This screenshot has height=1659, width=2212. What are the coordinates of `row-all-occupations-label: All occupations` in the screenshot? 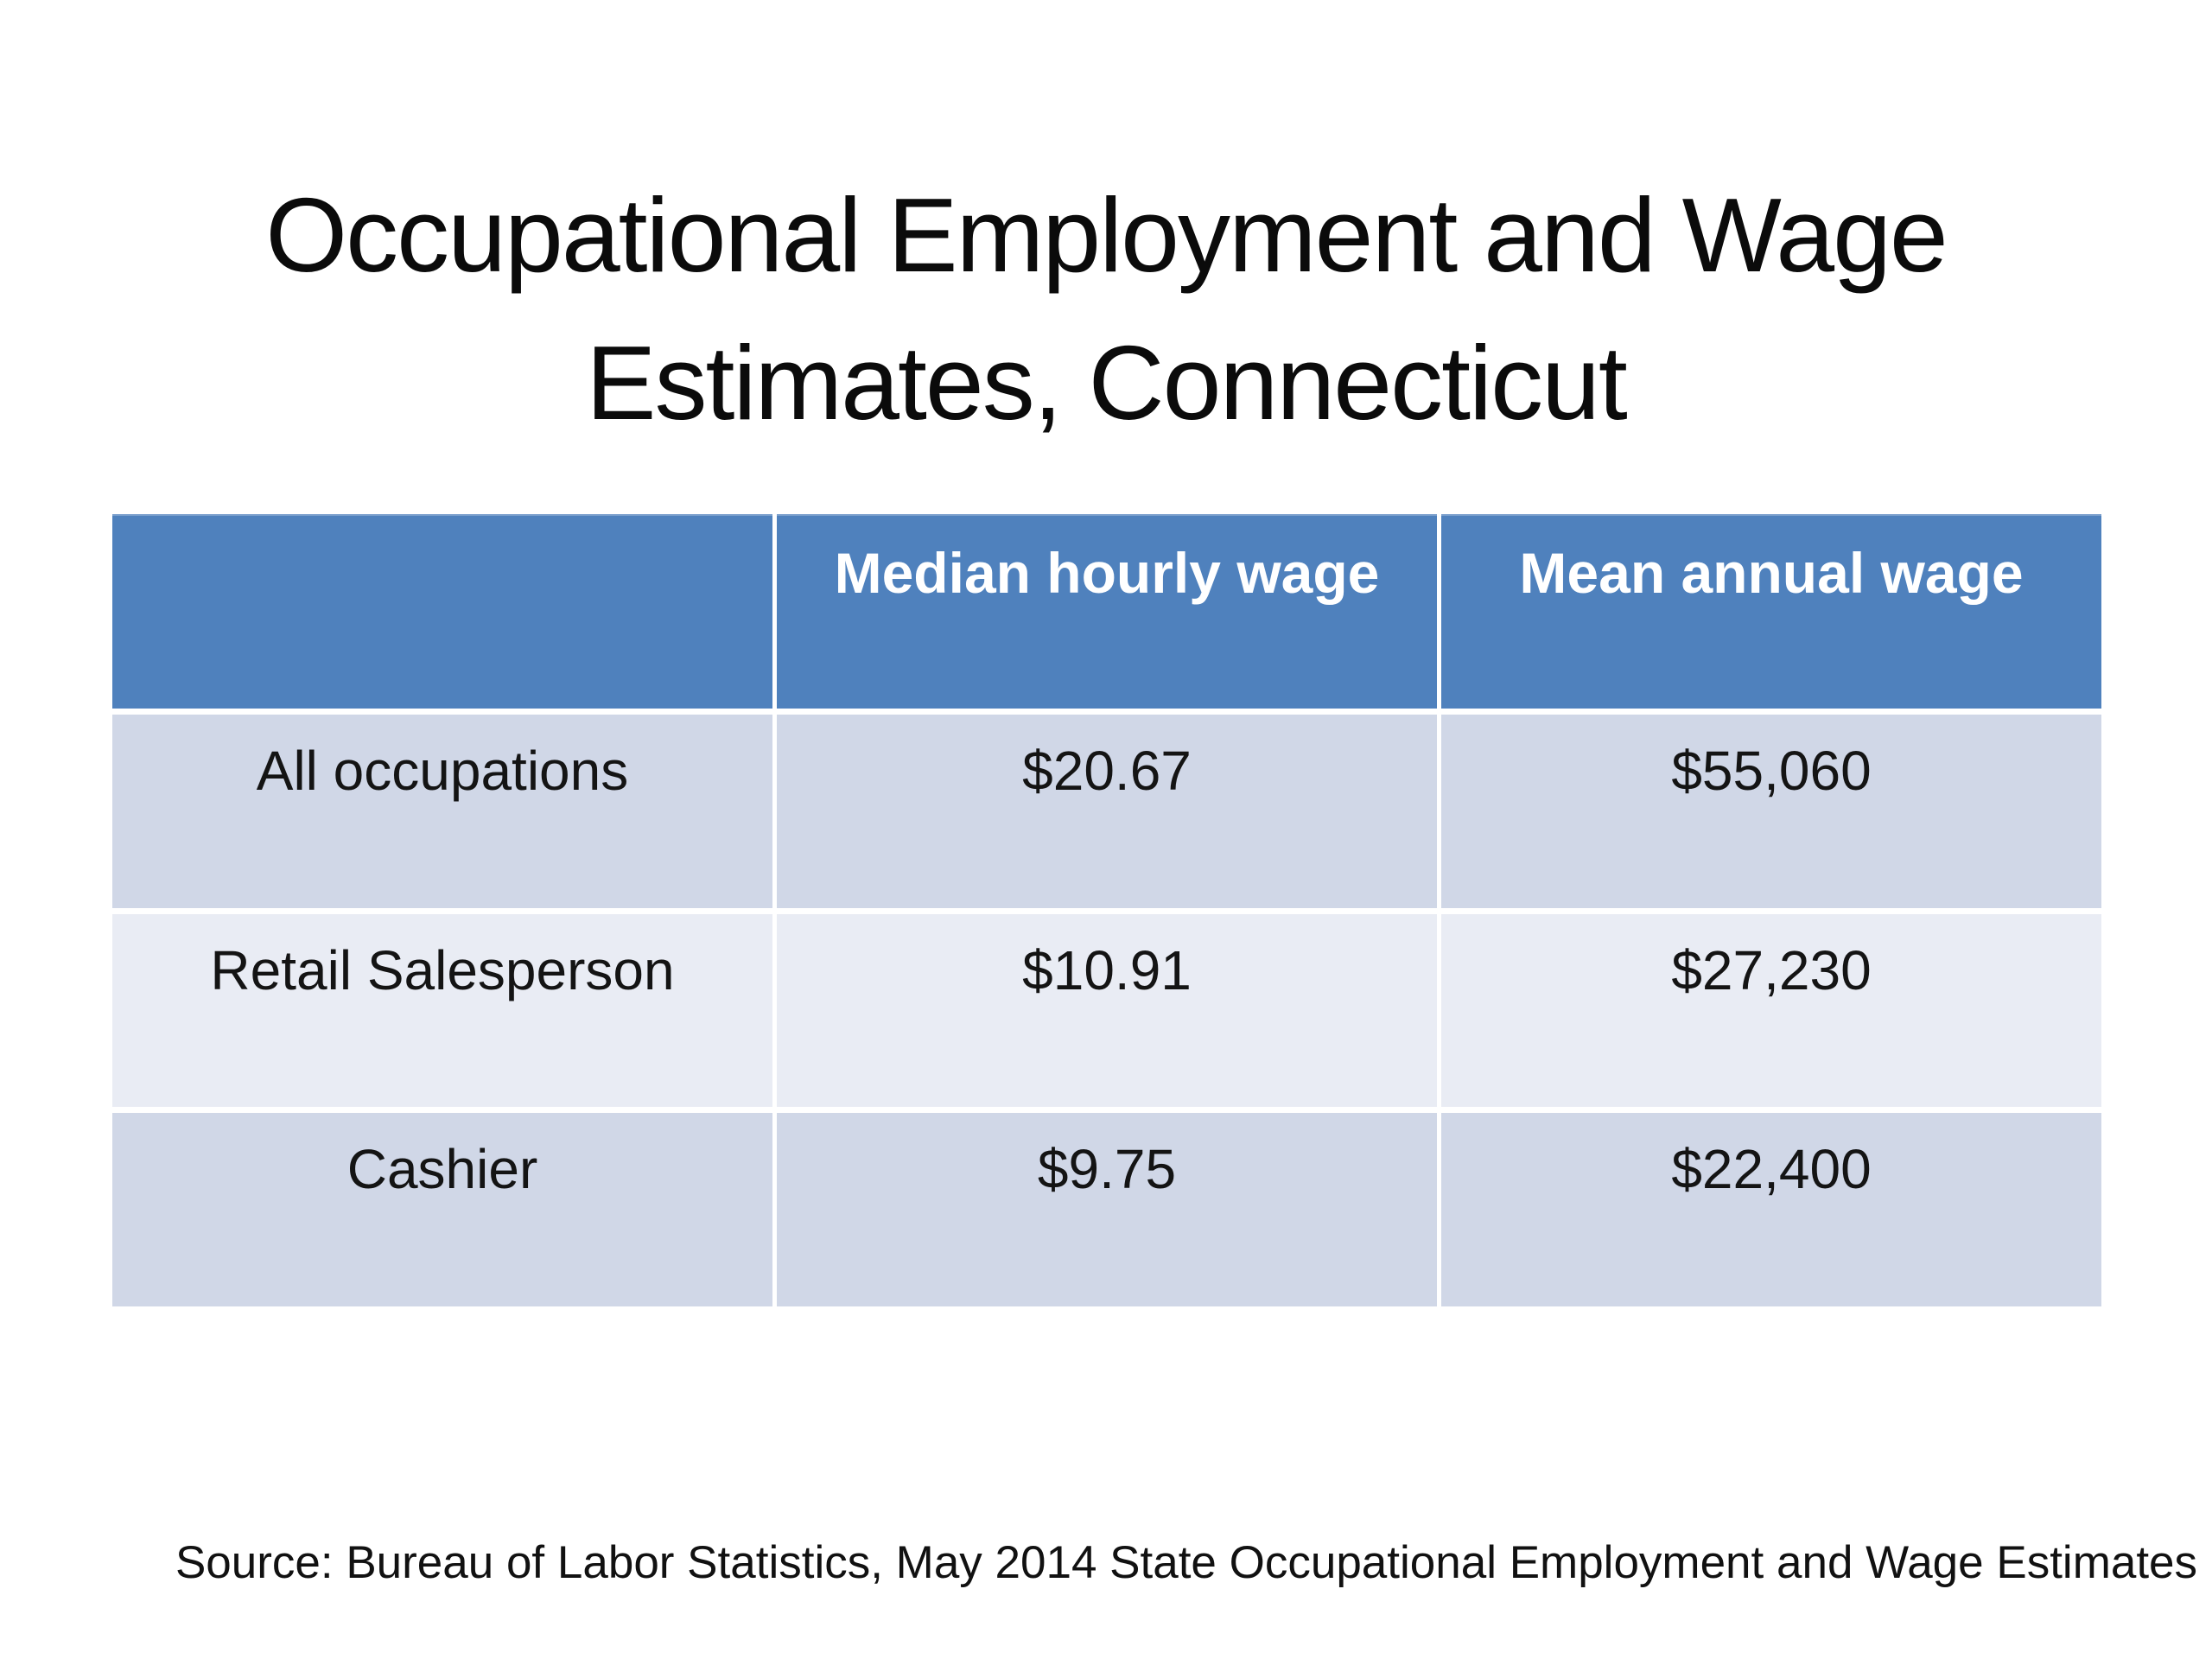 It's located at (442, 811).